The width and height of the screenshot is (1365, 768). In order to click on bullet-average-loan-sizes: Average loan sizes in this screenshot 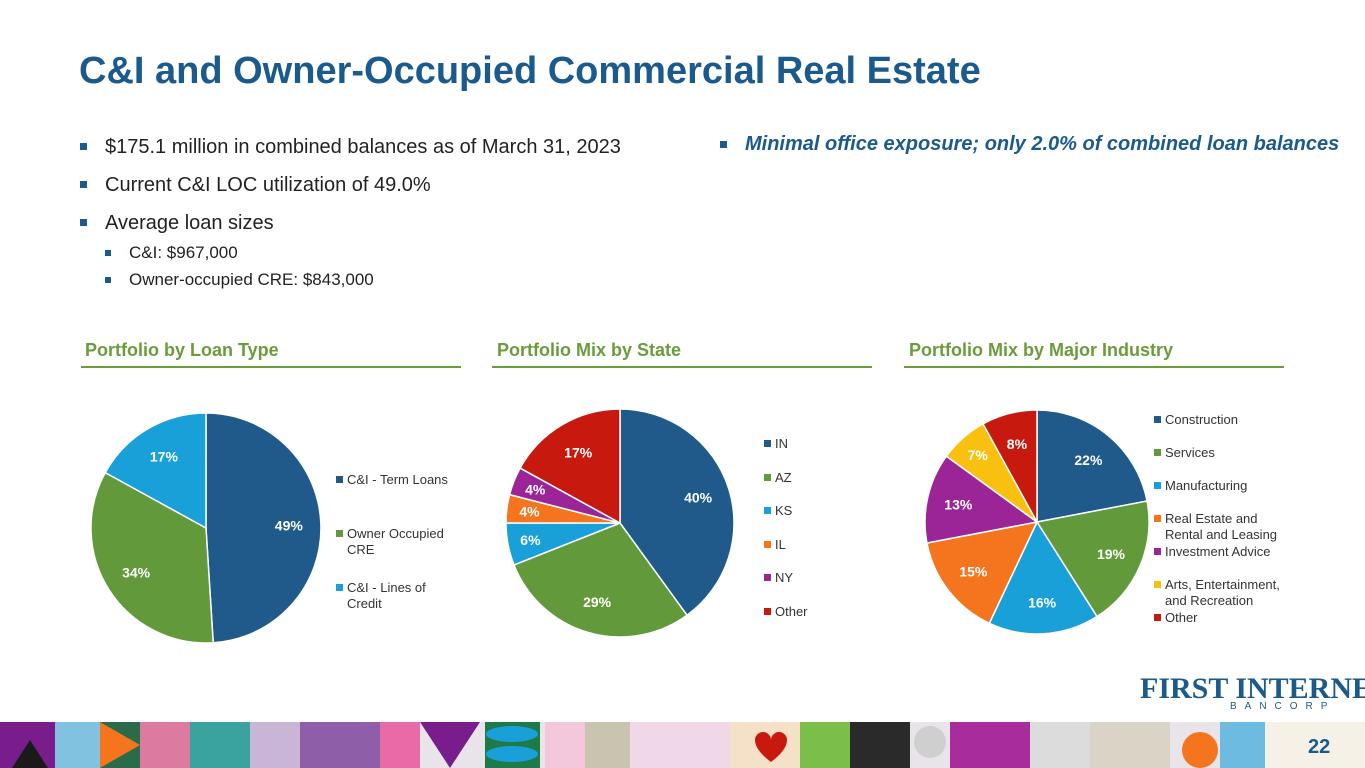, I will do `click(400, 223)`.